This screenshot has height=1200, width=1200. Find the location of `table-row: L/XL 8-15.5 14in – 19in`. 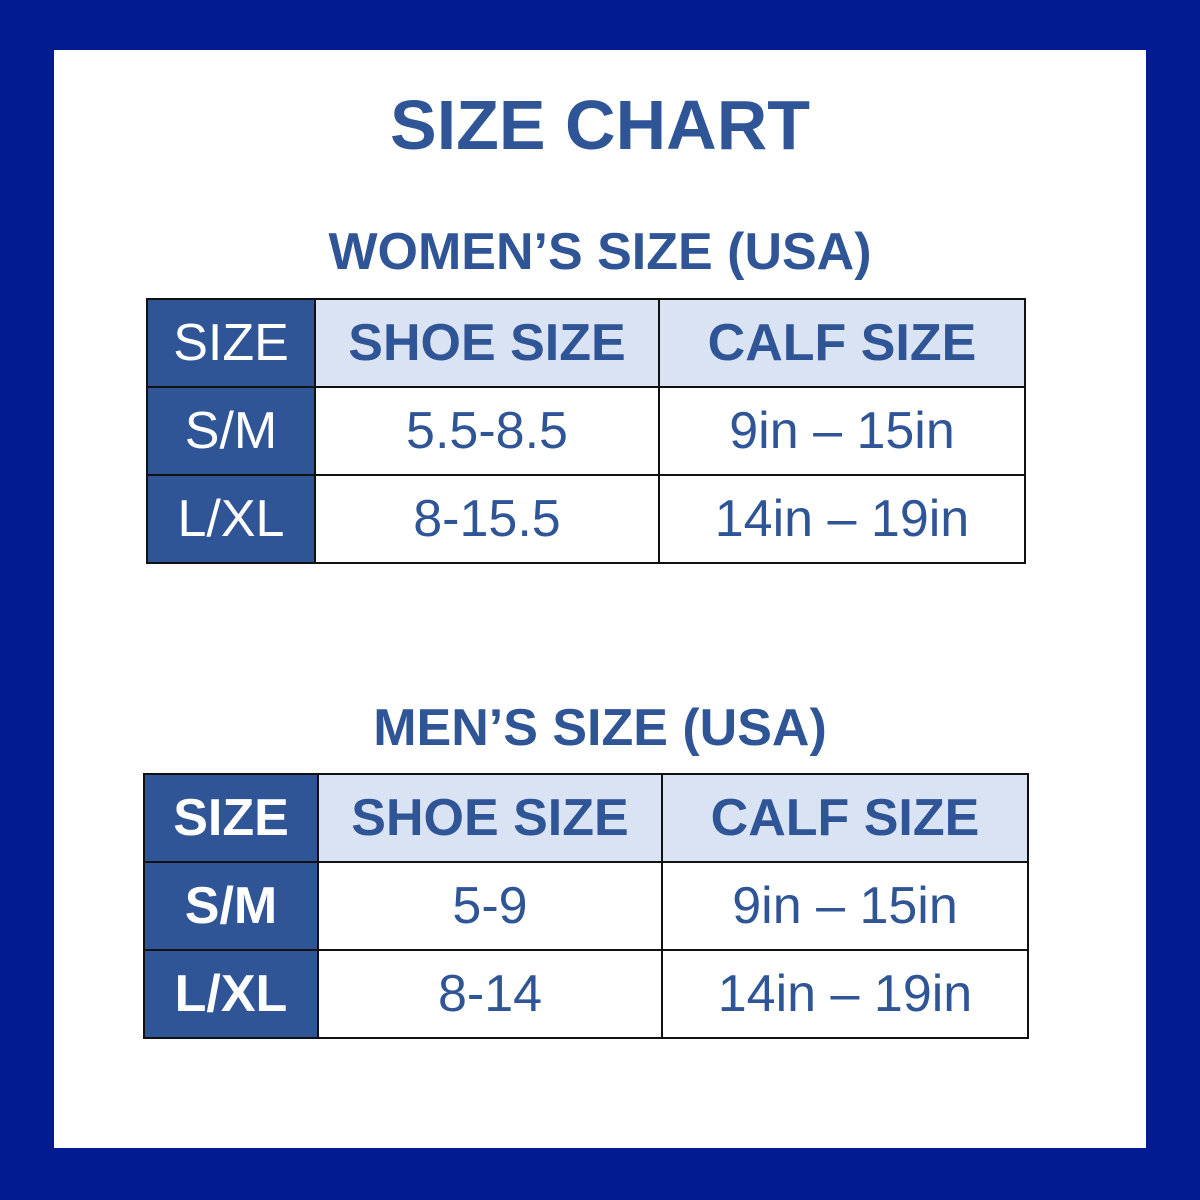

table-row: L/XL 8-15.5 14in – 19in is located at coordinates (586, 519).